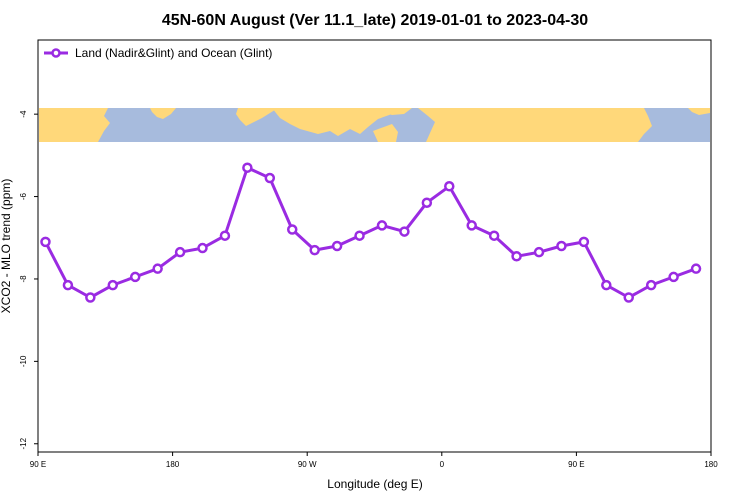  I want to click on map-strip-land-kamchatka, so click(163, 113).